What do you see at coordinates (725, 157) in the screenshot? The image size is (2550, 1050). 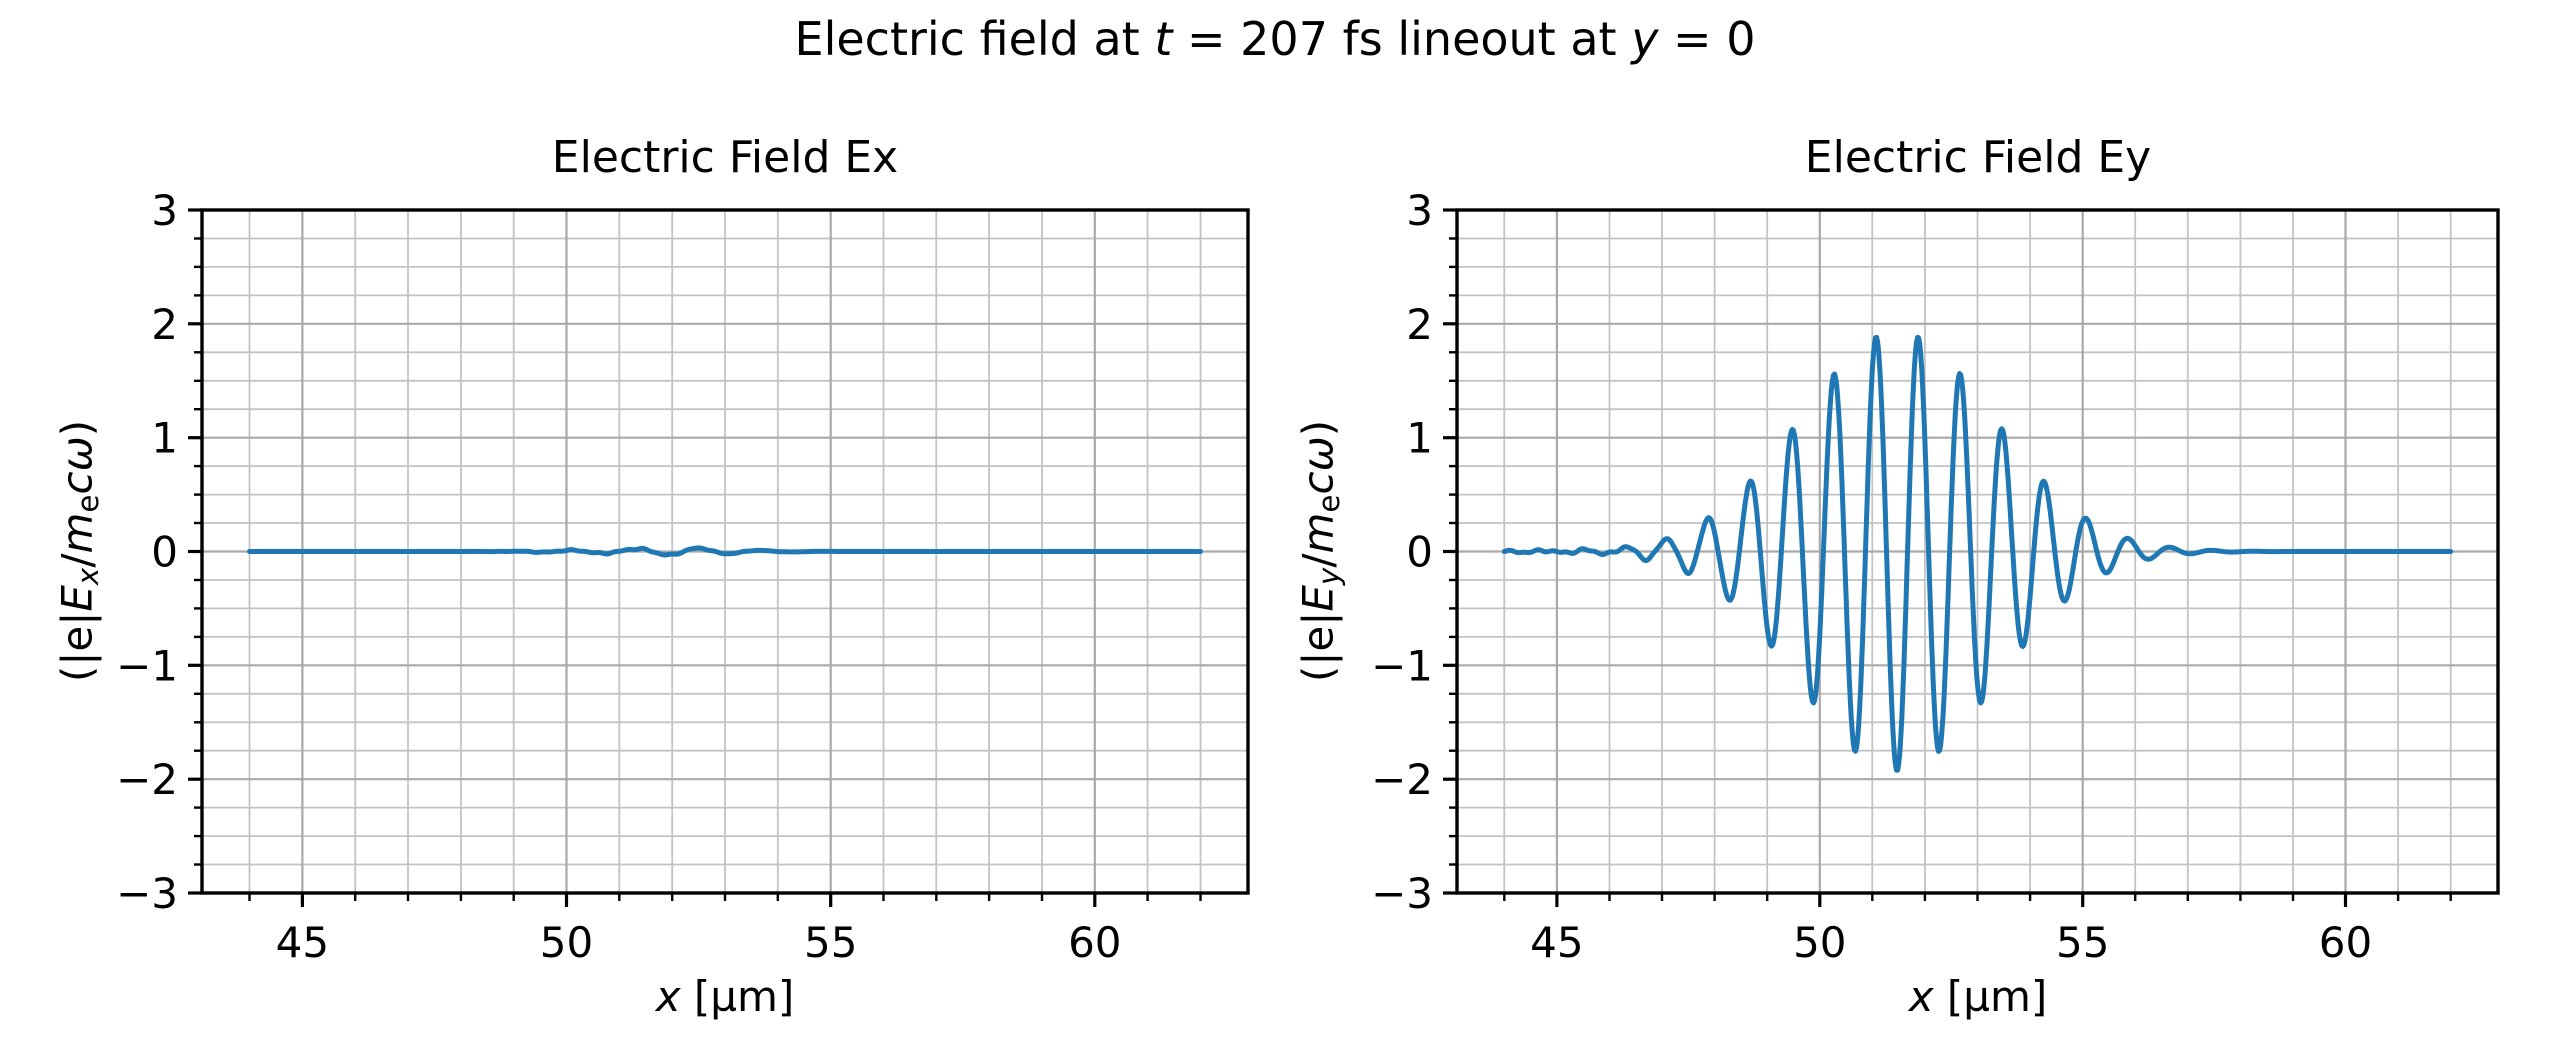 I see `subplot-ex-title: Electric Field Ex` at bounding box center [725, 157].